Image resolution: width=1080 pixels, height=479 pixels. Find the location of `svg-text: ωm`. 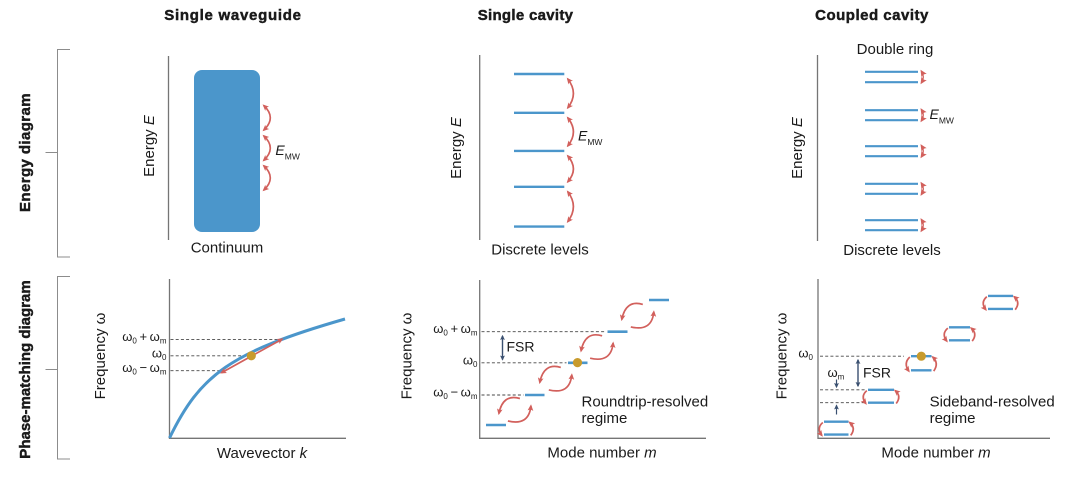

svg-text: ωm is located at coordinates (836, 373).